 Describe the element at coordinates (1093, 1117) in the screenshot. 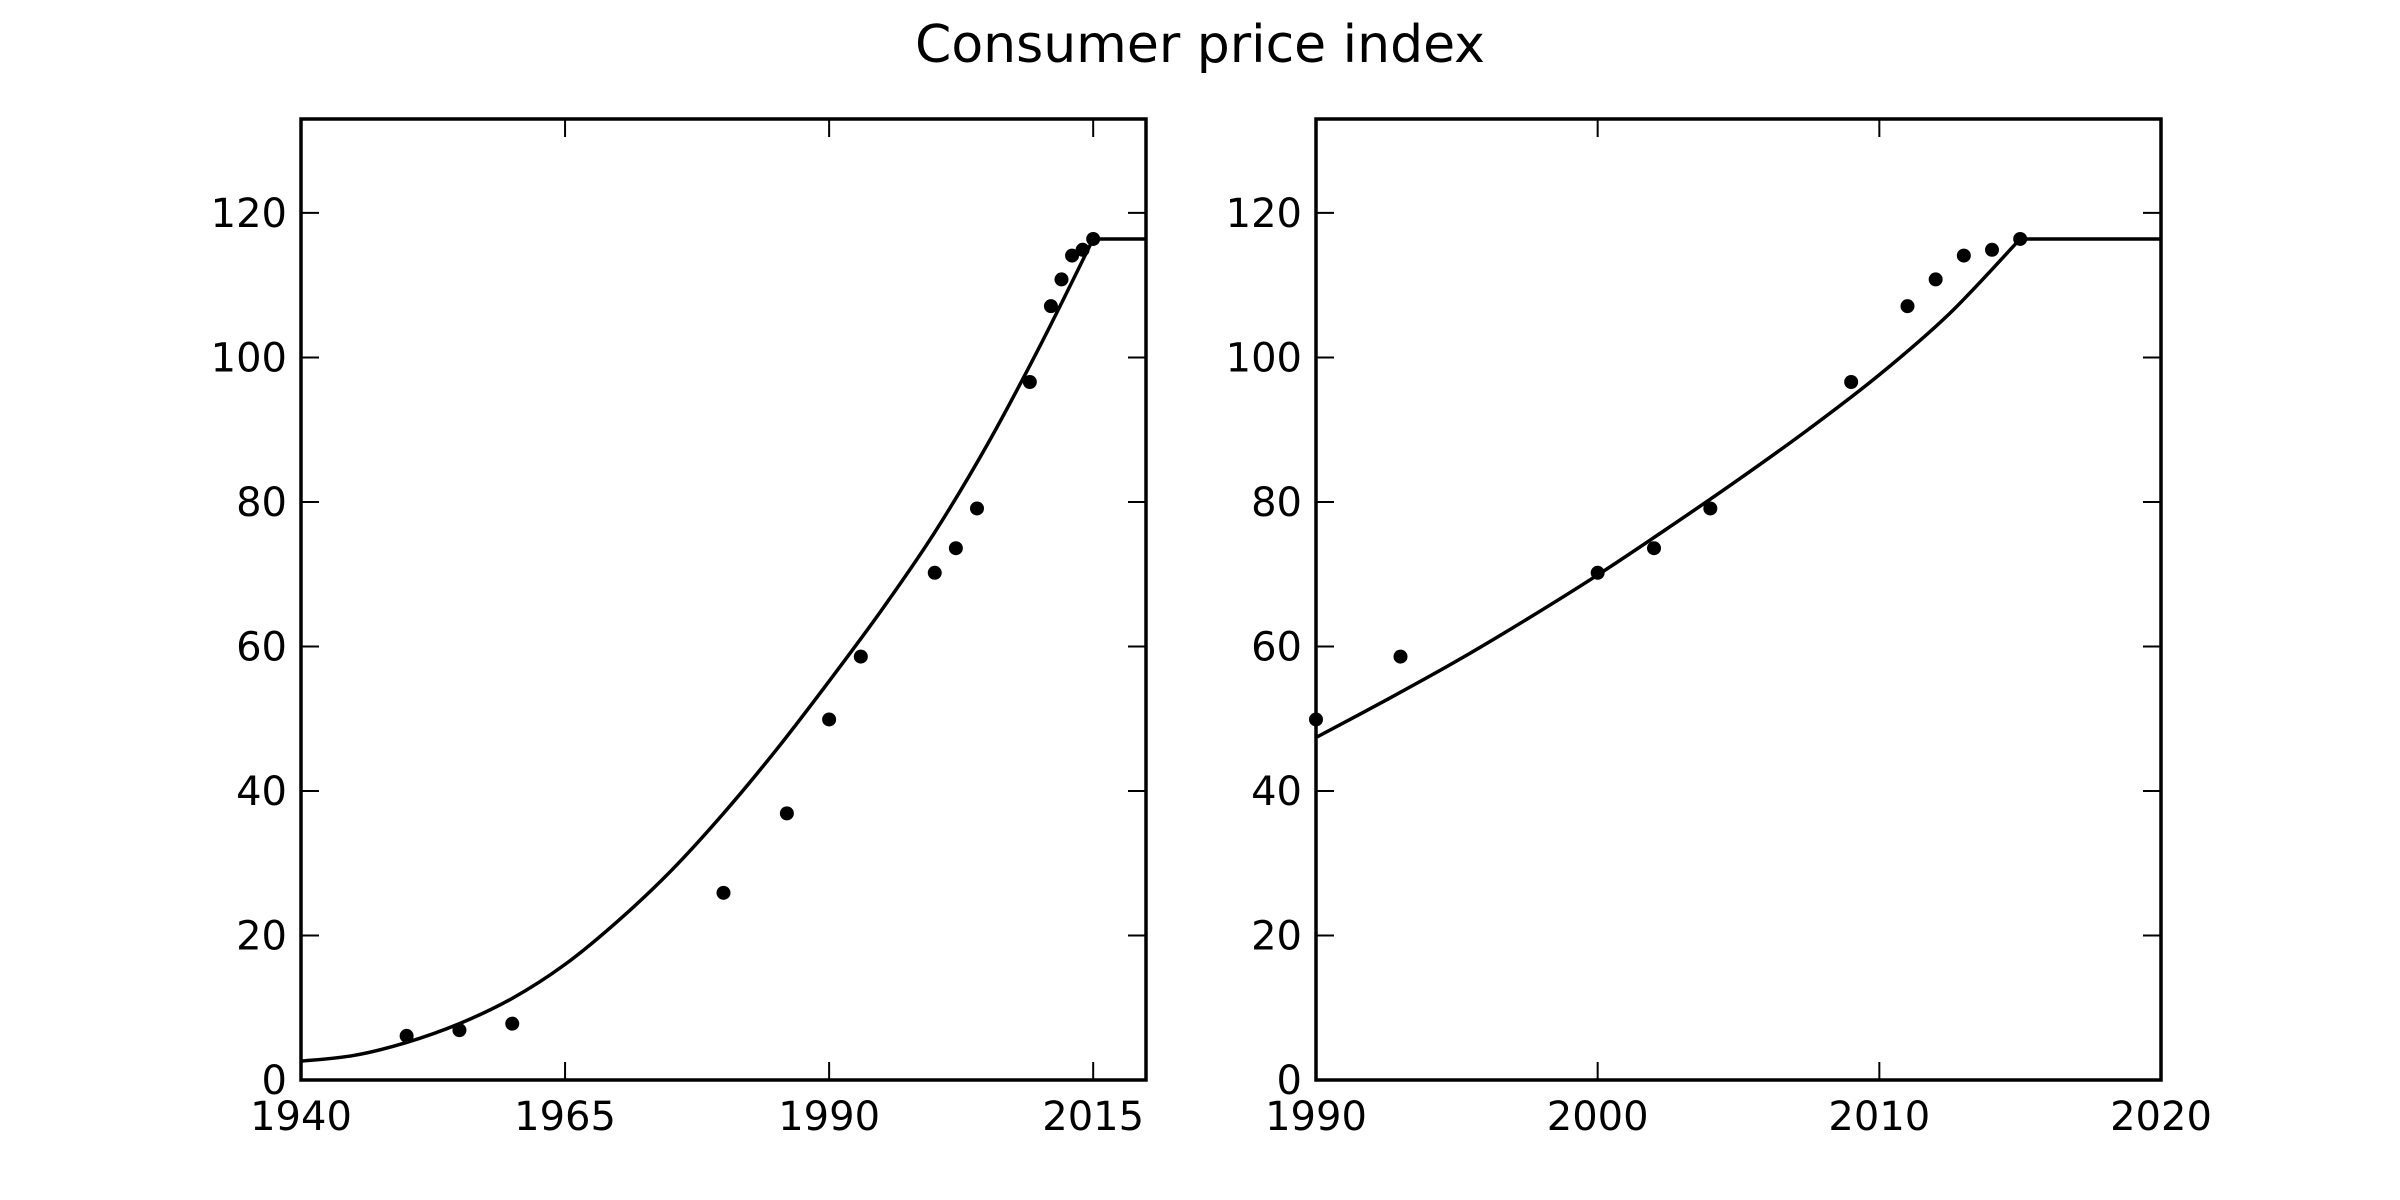

I see `x-tick-label: 2015` at that location.